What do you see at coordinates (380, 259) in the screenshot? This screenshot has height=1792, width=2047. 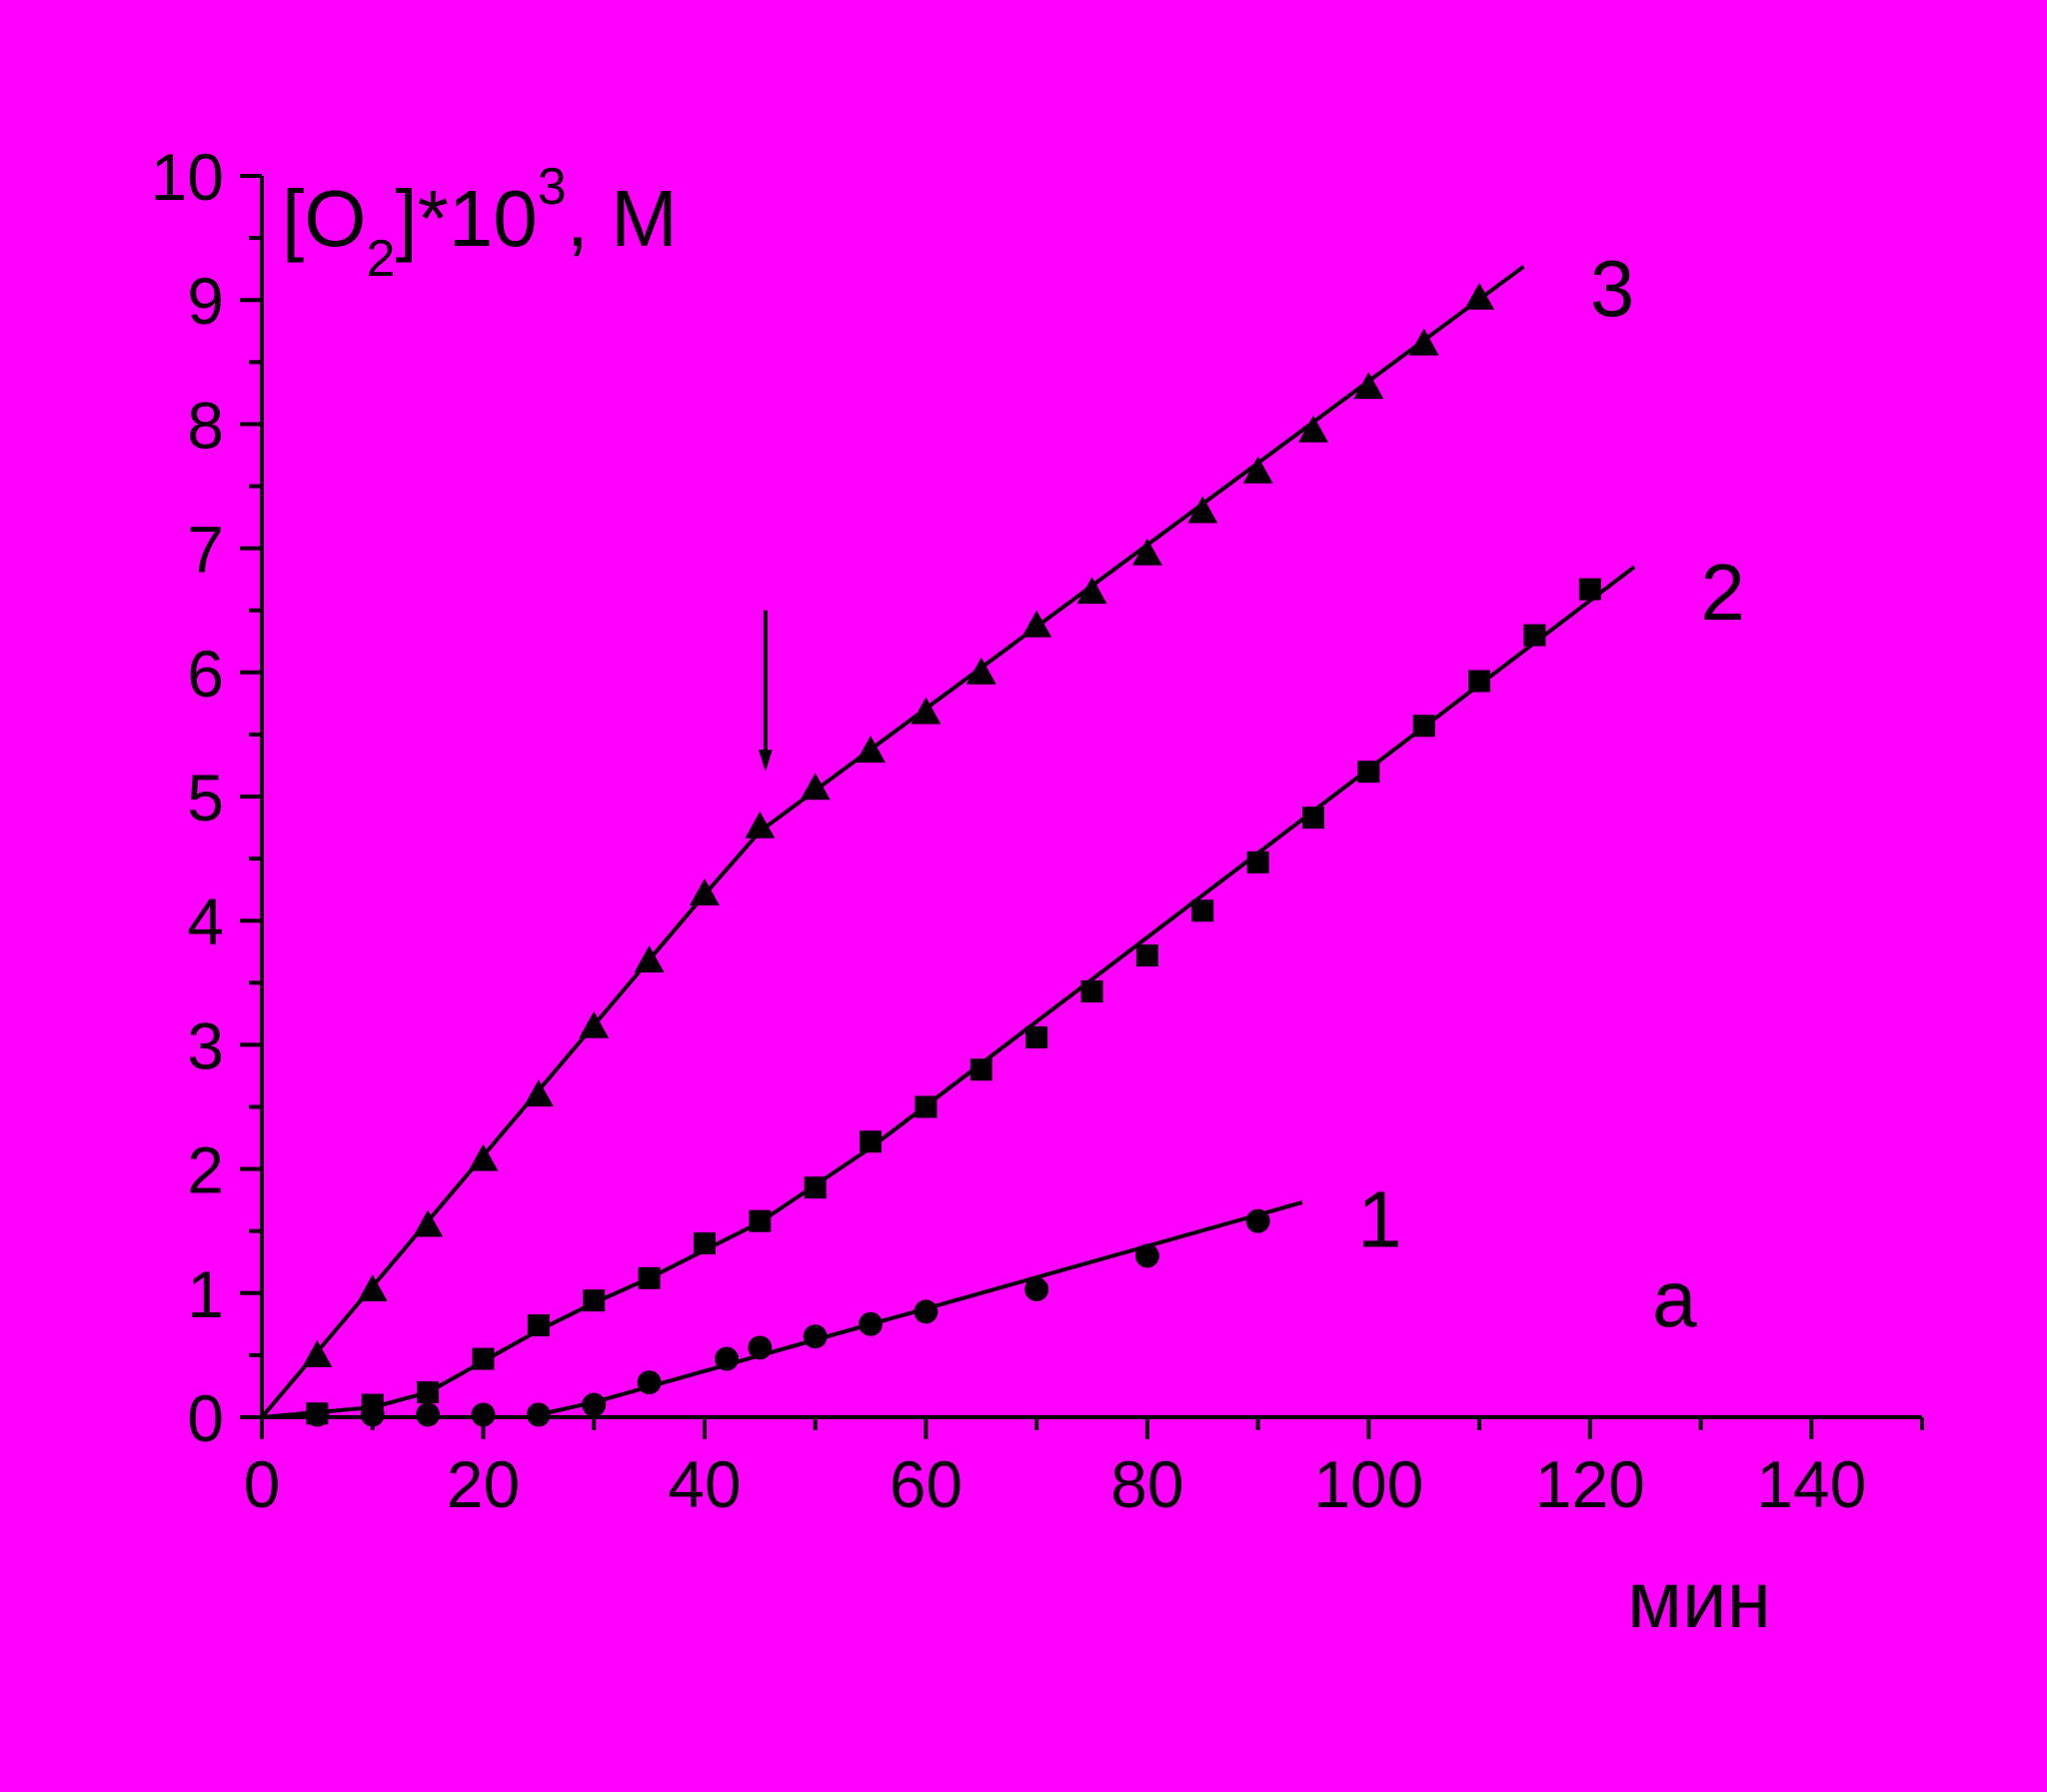 I see `y-axis-title-sub: 2` at bounding box center [380, 259].